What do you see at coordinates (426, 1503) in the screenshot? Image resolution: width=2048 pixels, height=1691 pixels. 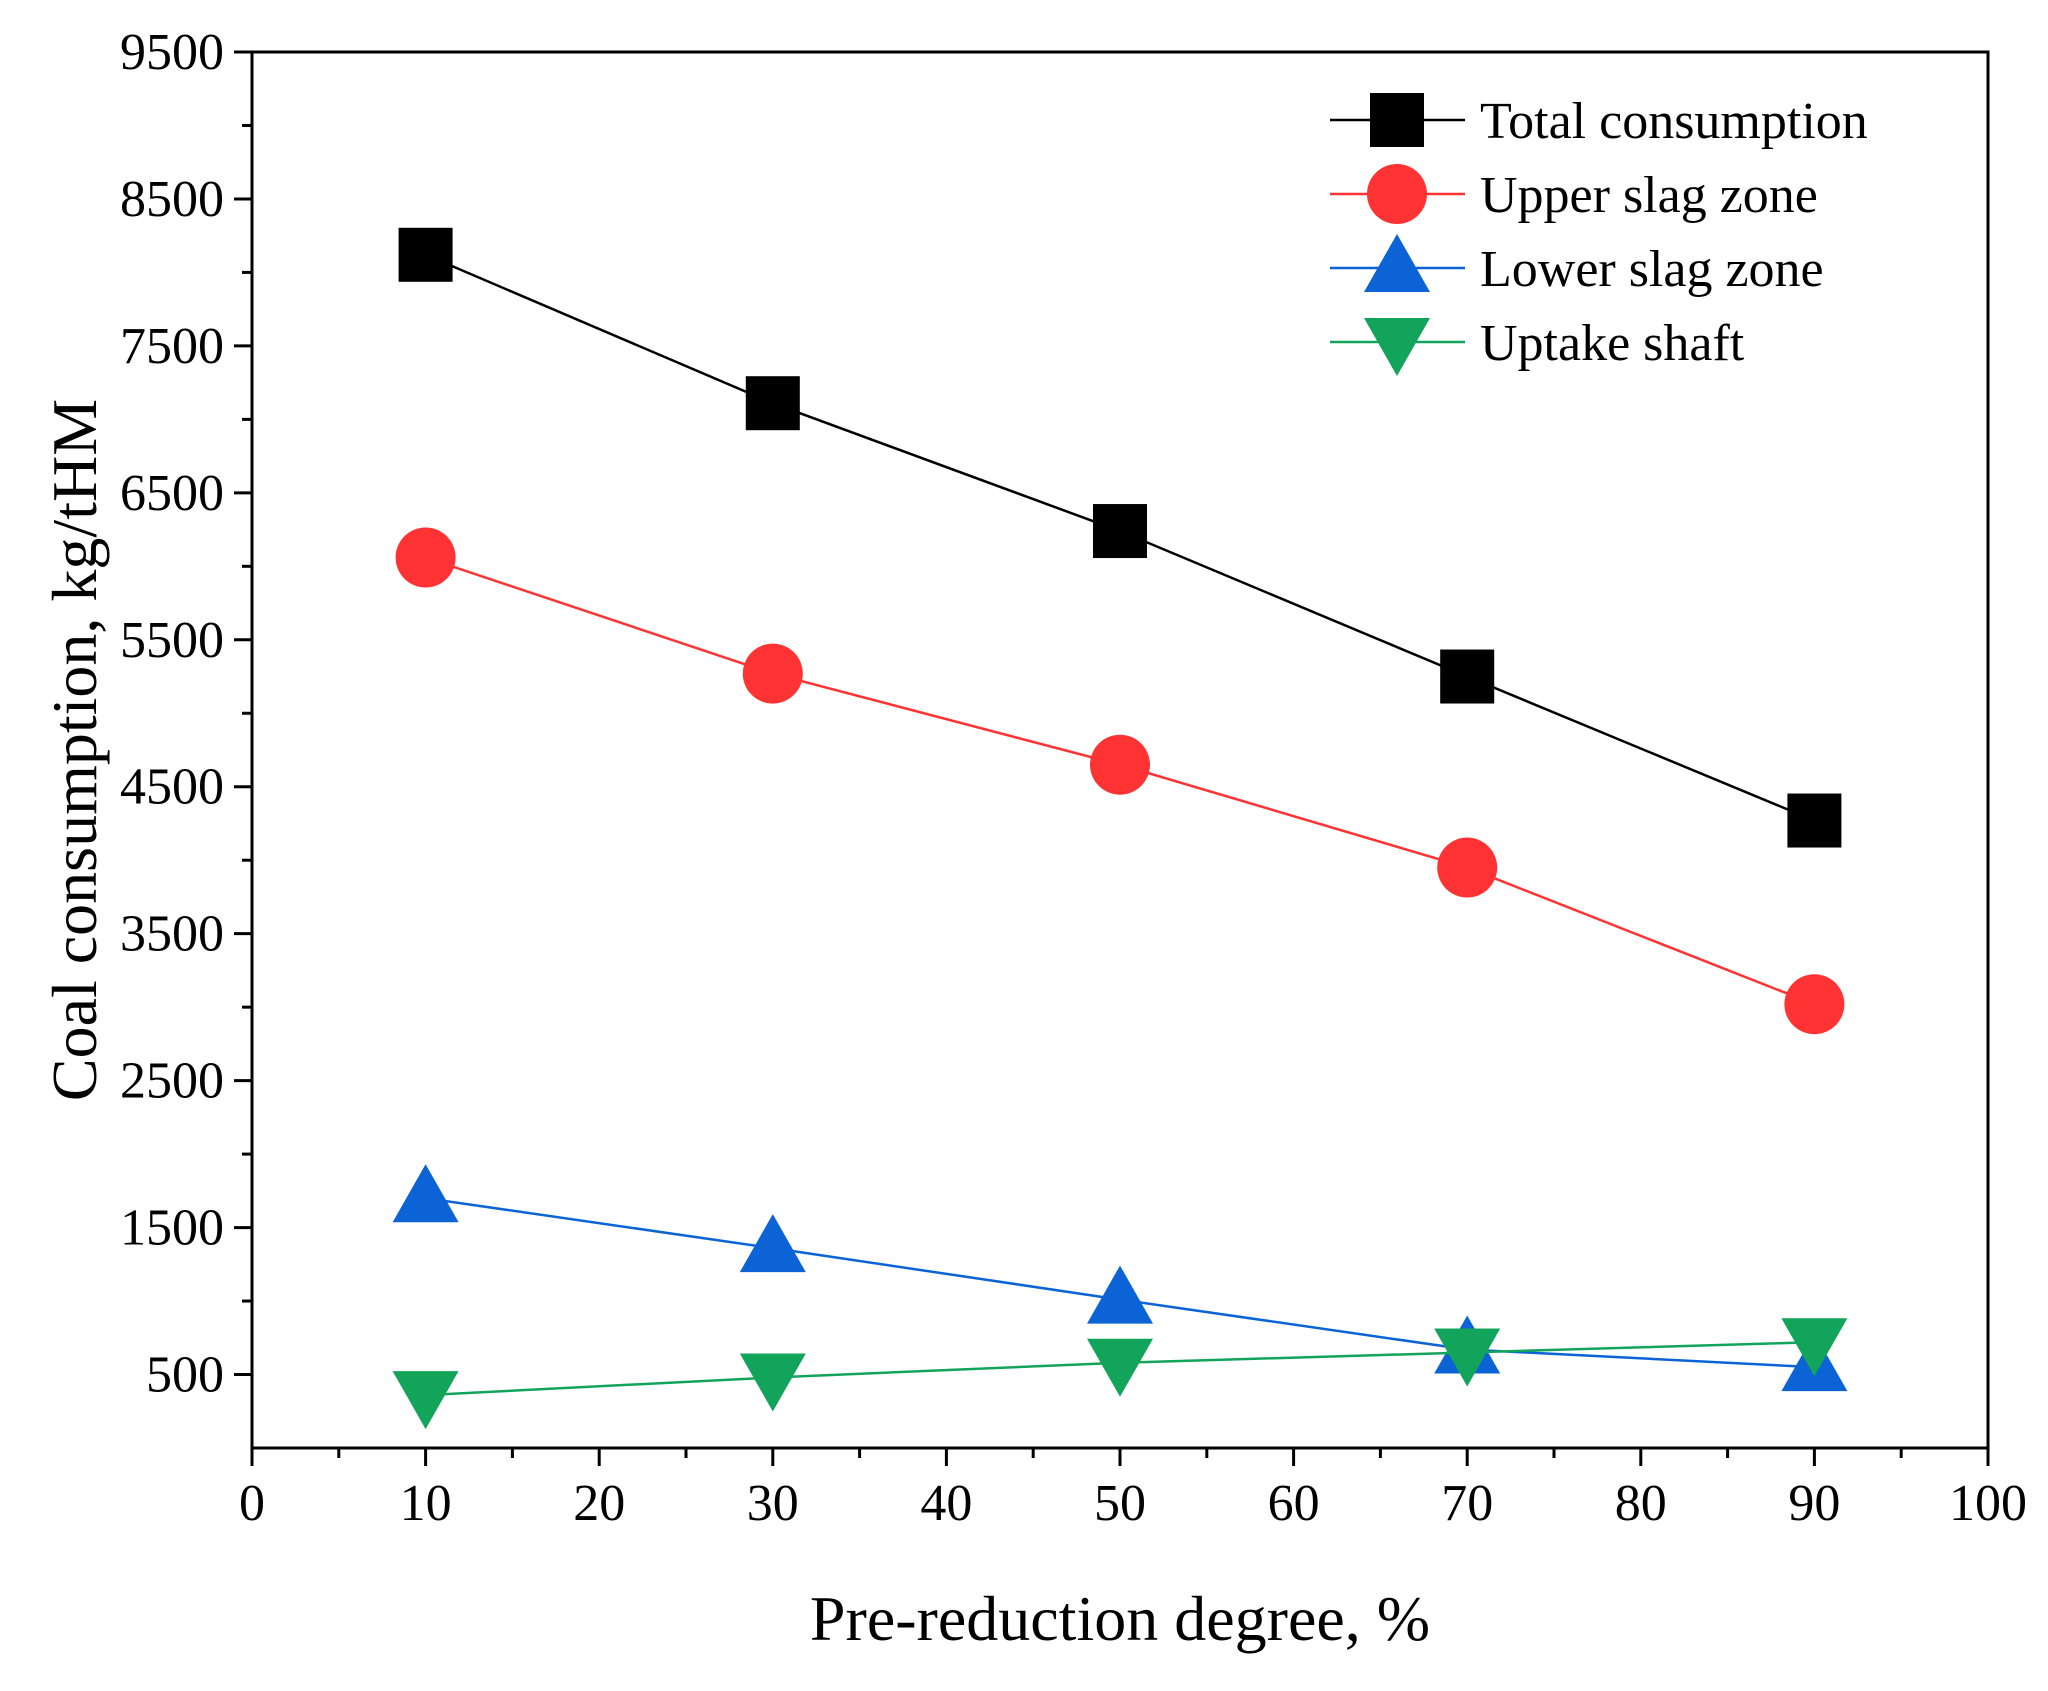 I see `x-tick-label: 10` at bounding box center [426, 1503].